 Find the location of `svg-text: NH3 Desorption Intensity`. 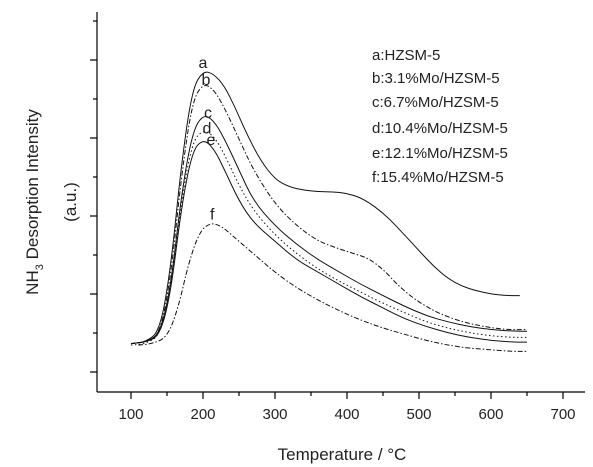

svg-text: NH3 Desorption Intensity is located at coordinates (34, 202).